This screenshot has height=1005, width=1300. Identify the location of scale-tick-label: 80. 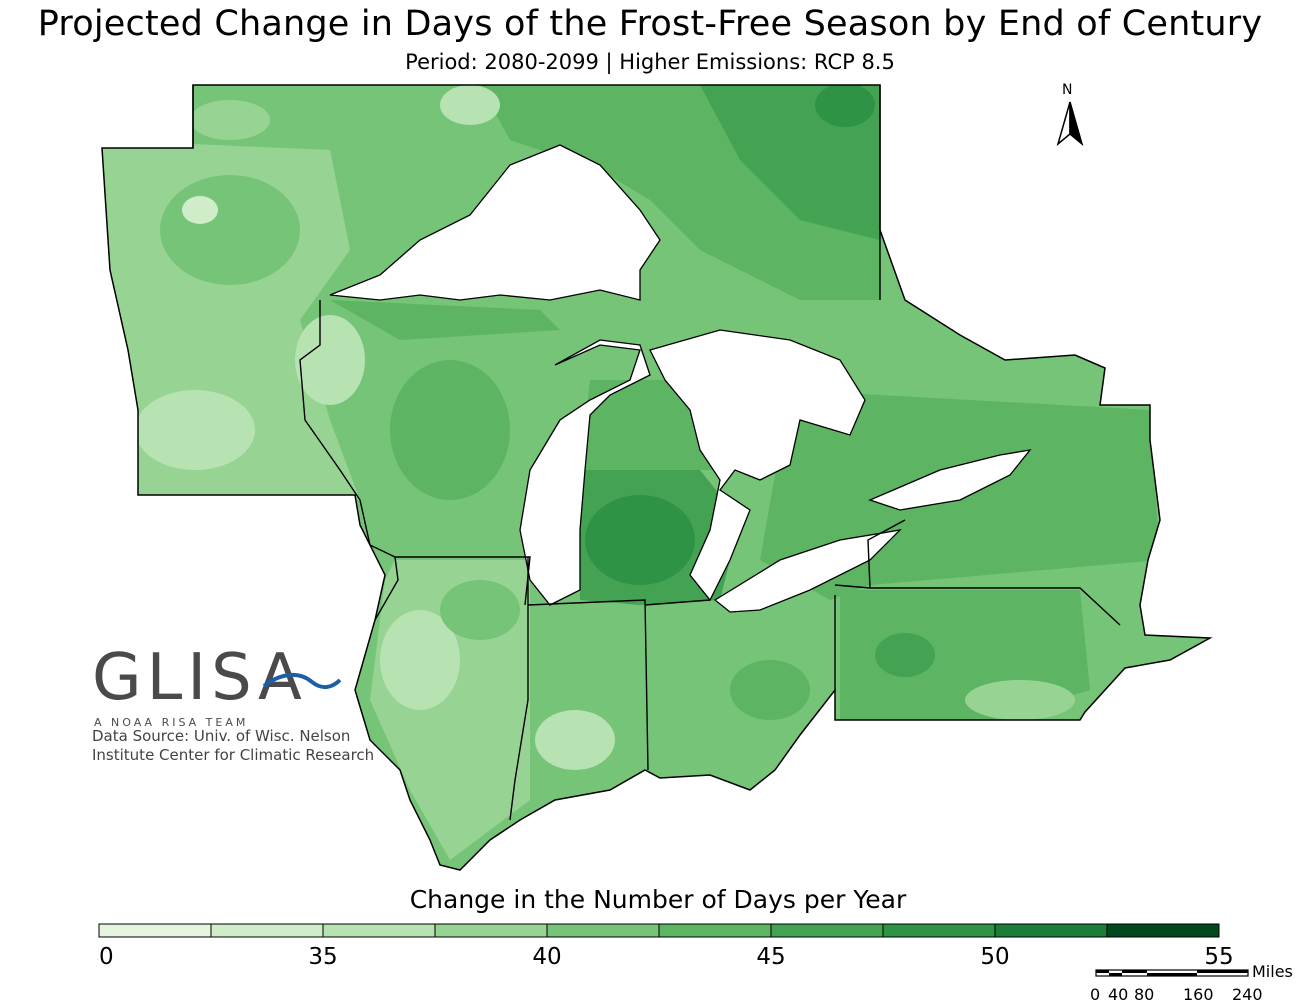
(1144, 994).